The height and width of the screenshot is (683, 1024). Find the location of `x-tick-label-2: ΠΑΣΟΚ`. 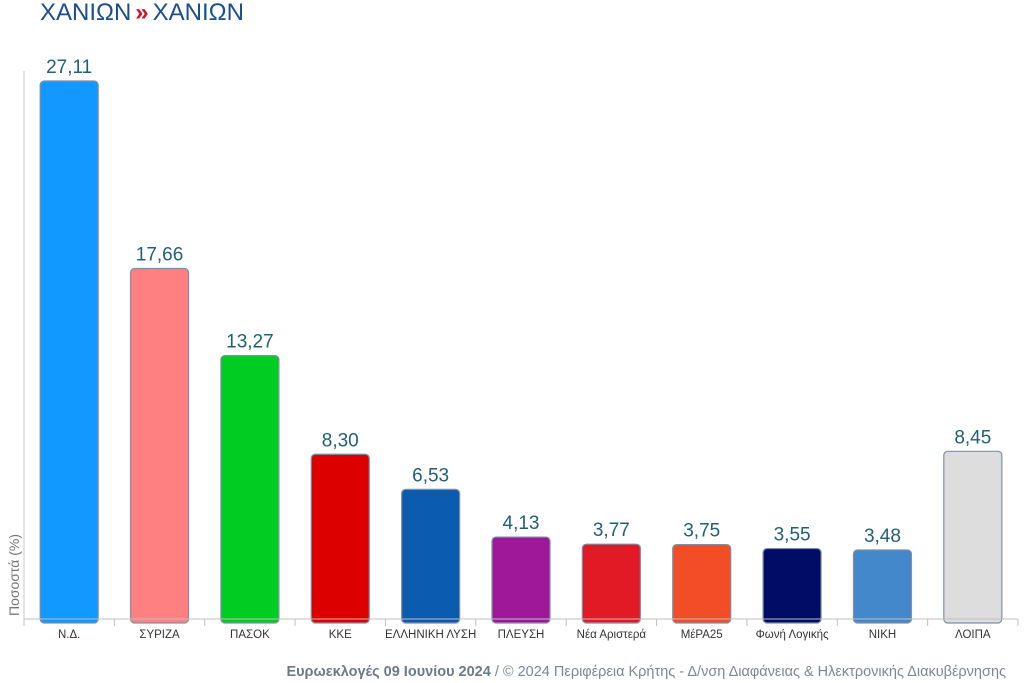

x-tick-label-2: ΠΑΣΟΚ is located at coordinates (250, 635).